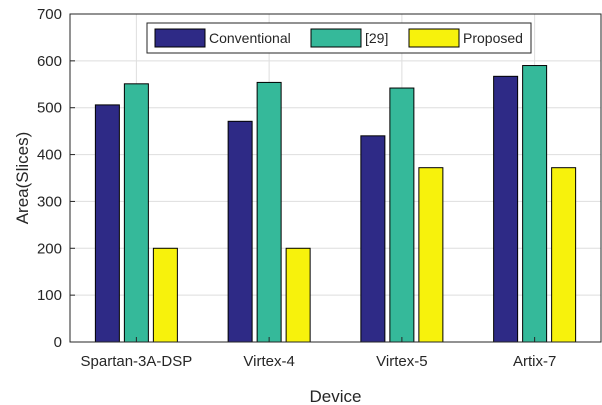 The image size is (602, 405). What do you see at coordinates (376, 38) in the screenshot?
I see `legend-label: [29]` at bounding box center [376, 38].